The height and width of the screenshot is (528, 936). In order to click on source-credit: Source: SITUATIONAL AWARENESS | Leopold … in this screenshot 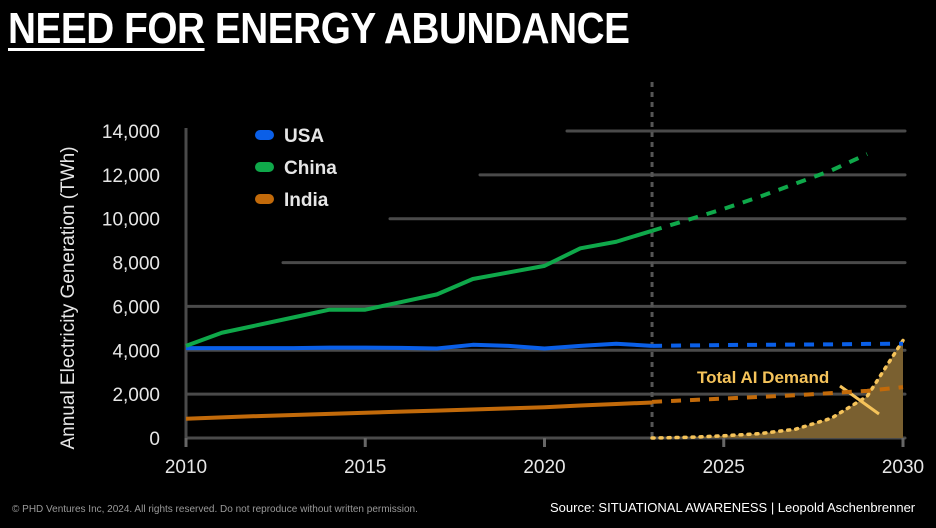, I will do `click(733, 507)`.